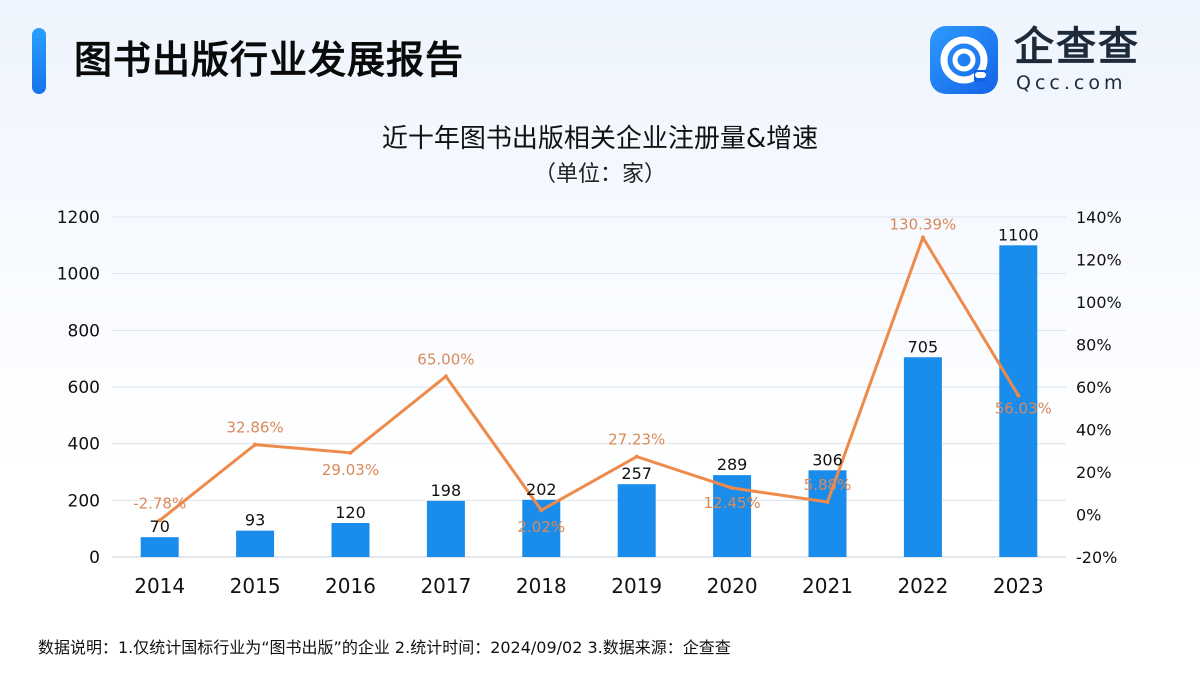 This screenshot has height=675, width=1200. Describe the element at coordinates (159, 503) in the screenshot. I see `line-data-label: -2.78%` at that location.